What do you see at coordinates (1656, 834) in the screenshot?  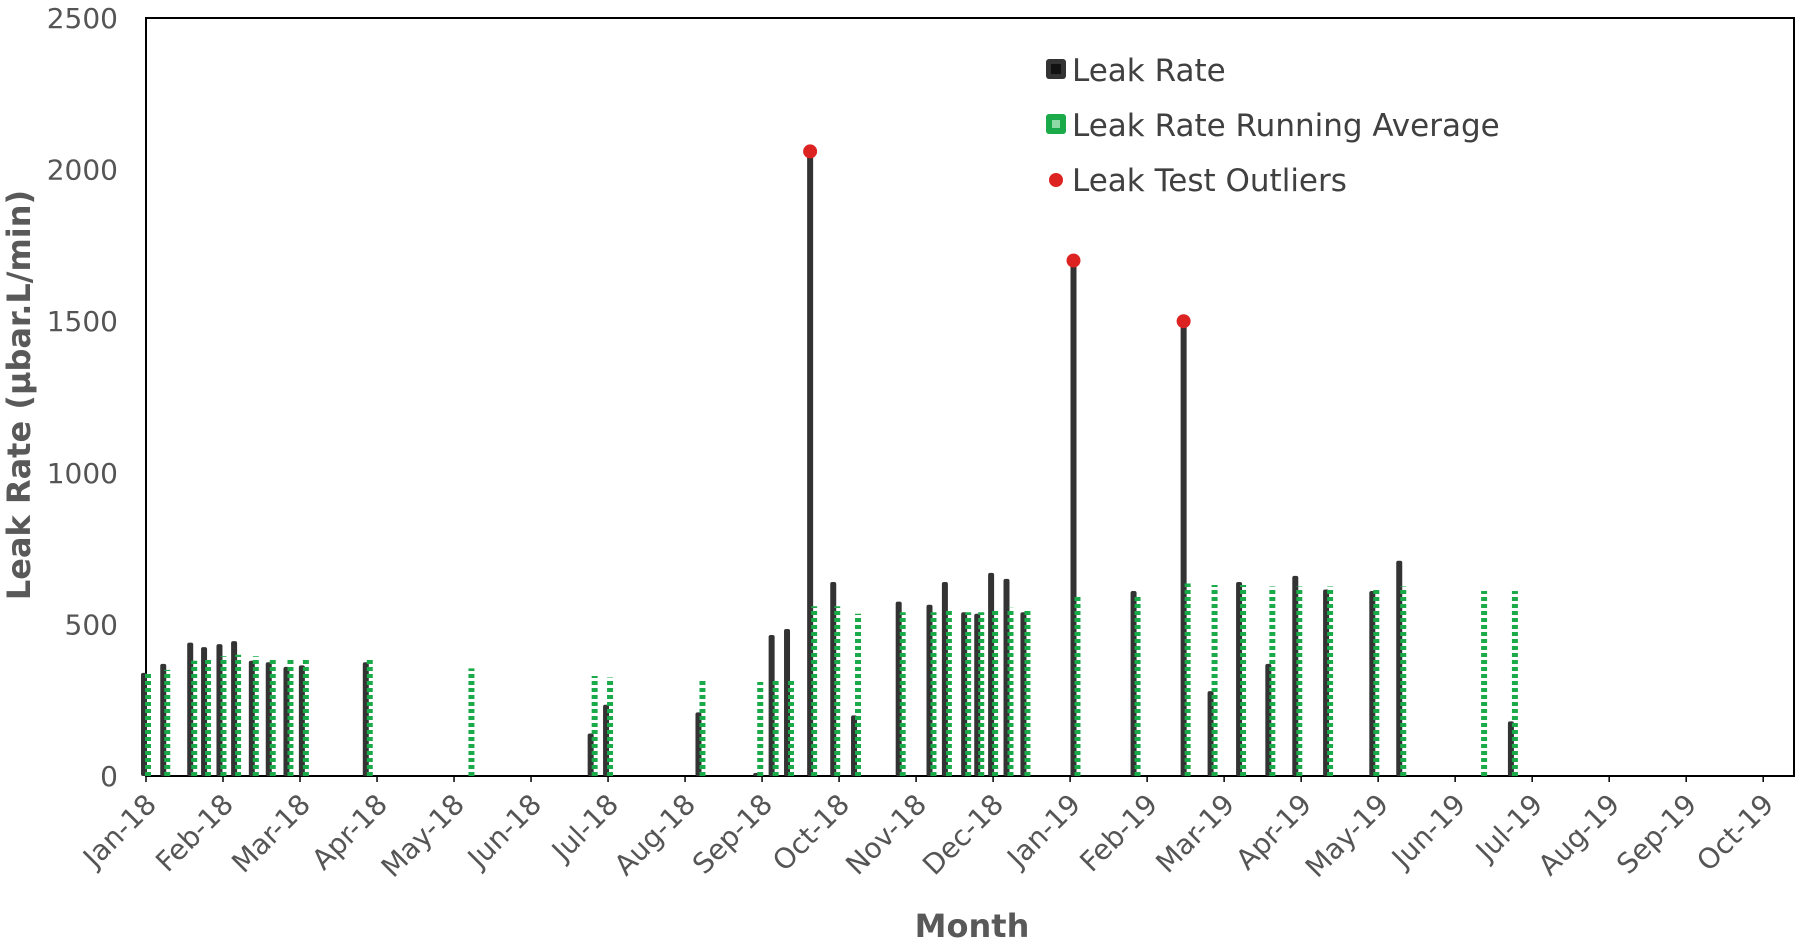 I see `x-tick-label: Sep-19` at bounding box center [1656, 834].